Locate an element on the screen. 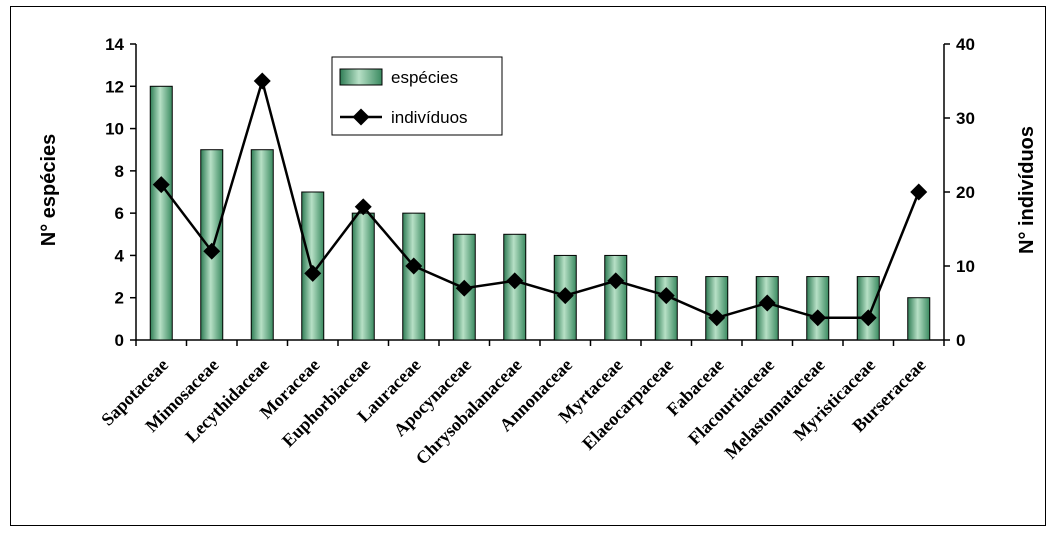 The height and width of the screenshot is (534, 1058). legend-label-especies: espécies is located at coordinates (424, 77).